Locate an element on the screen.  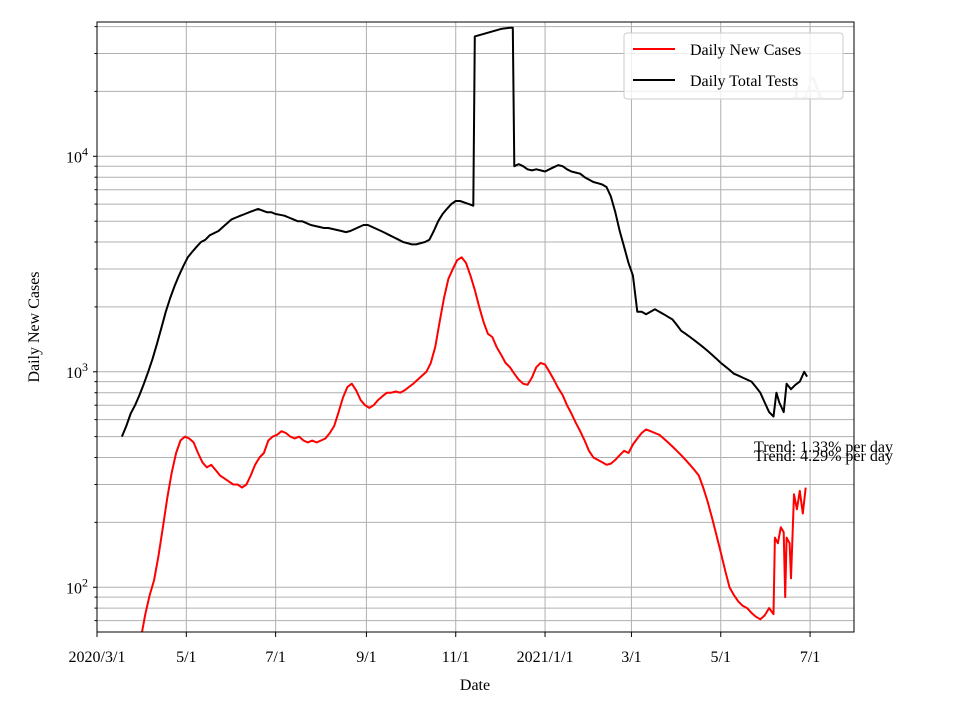
y-tick-label: 10⁴ is located at coordinates (77, 155).